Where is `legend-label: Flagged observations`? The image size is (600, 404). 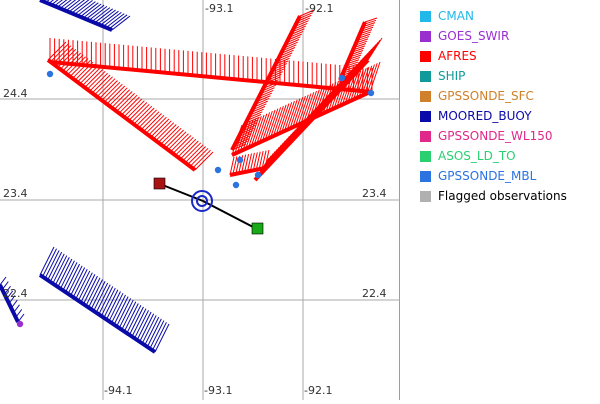 legend-label: Flagged observations is located at coordinates (502, 196).